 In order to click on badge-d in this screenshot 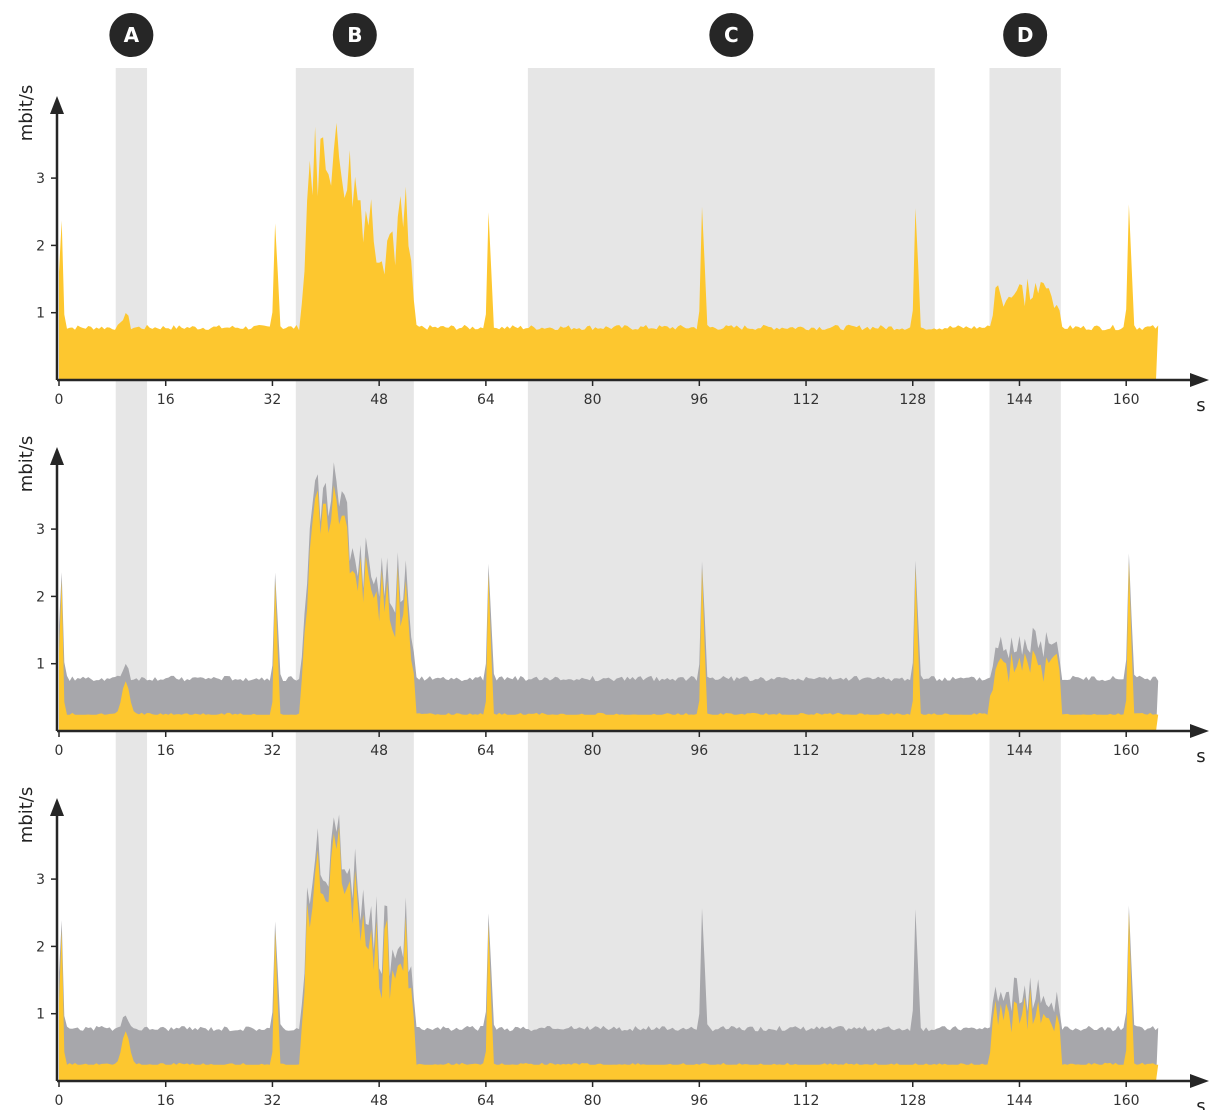, I will do `click(1025, 35)`.